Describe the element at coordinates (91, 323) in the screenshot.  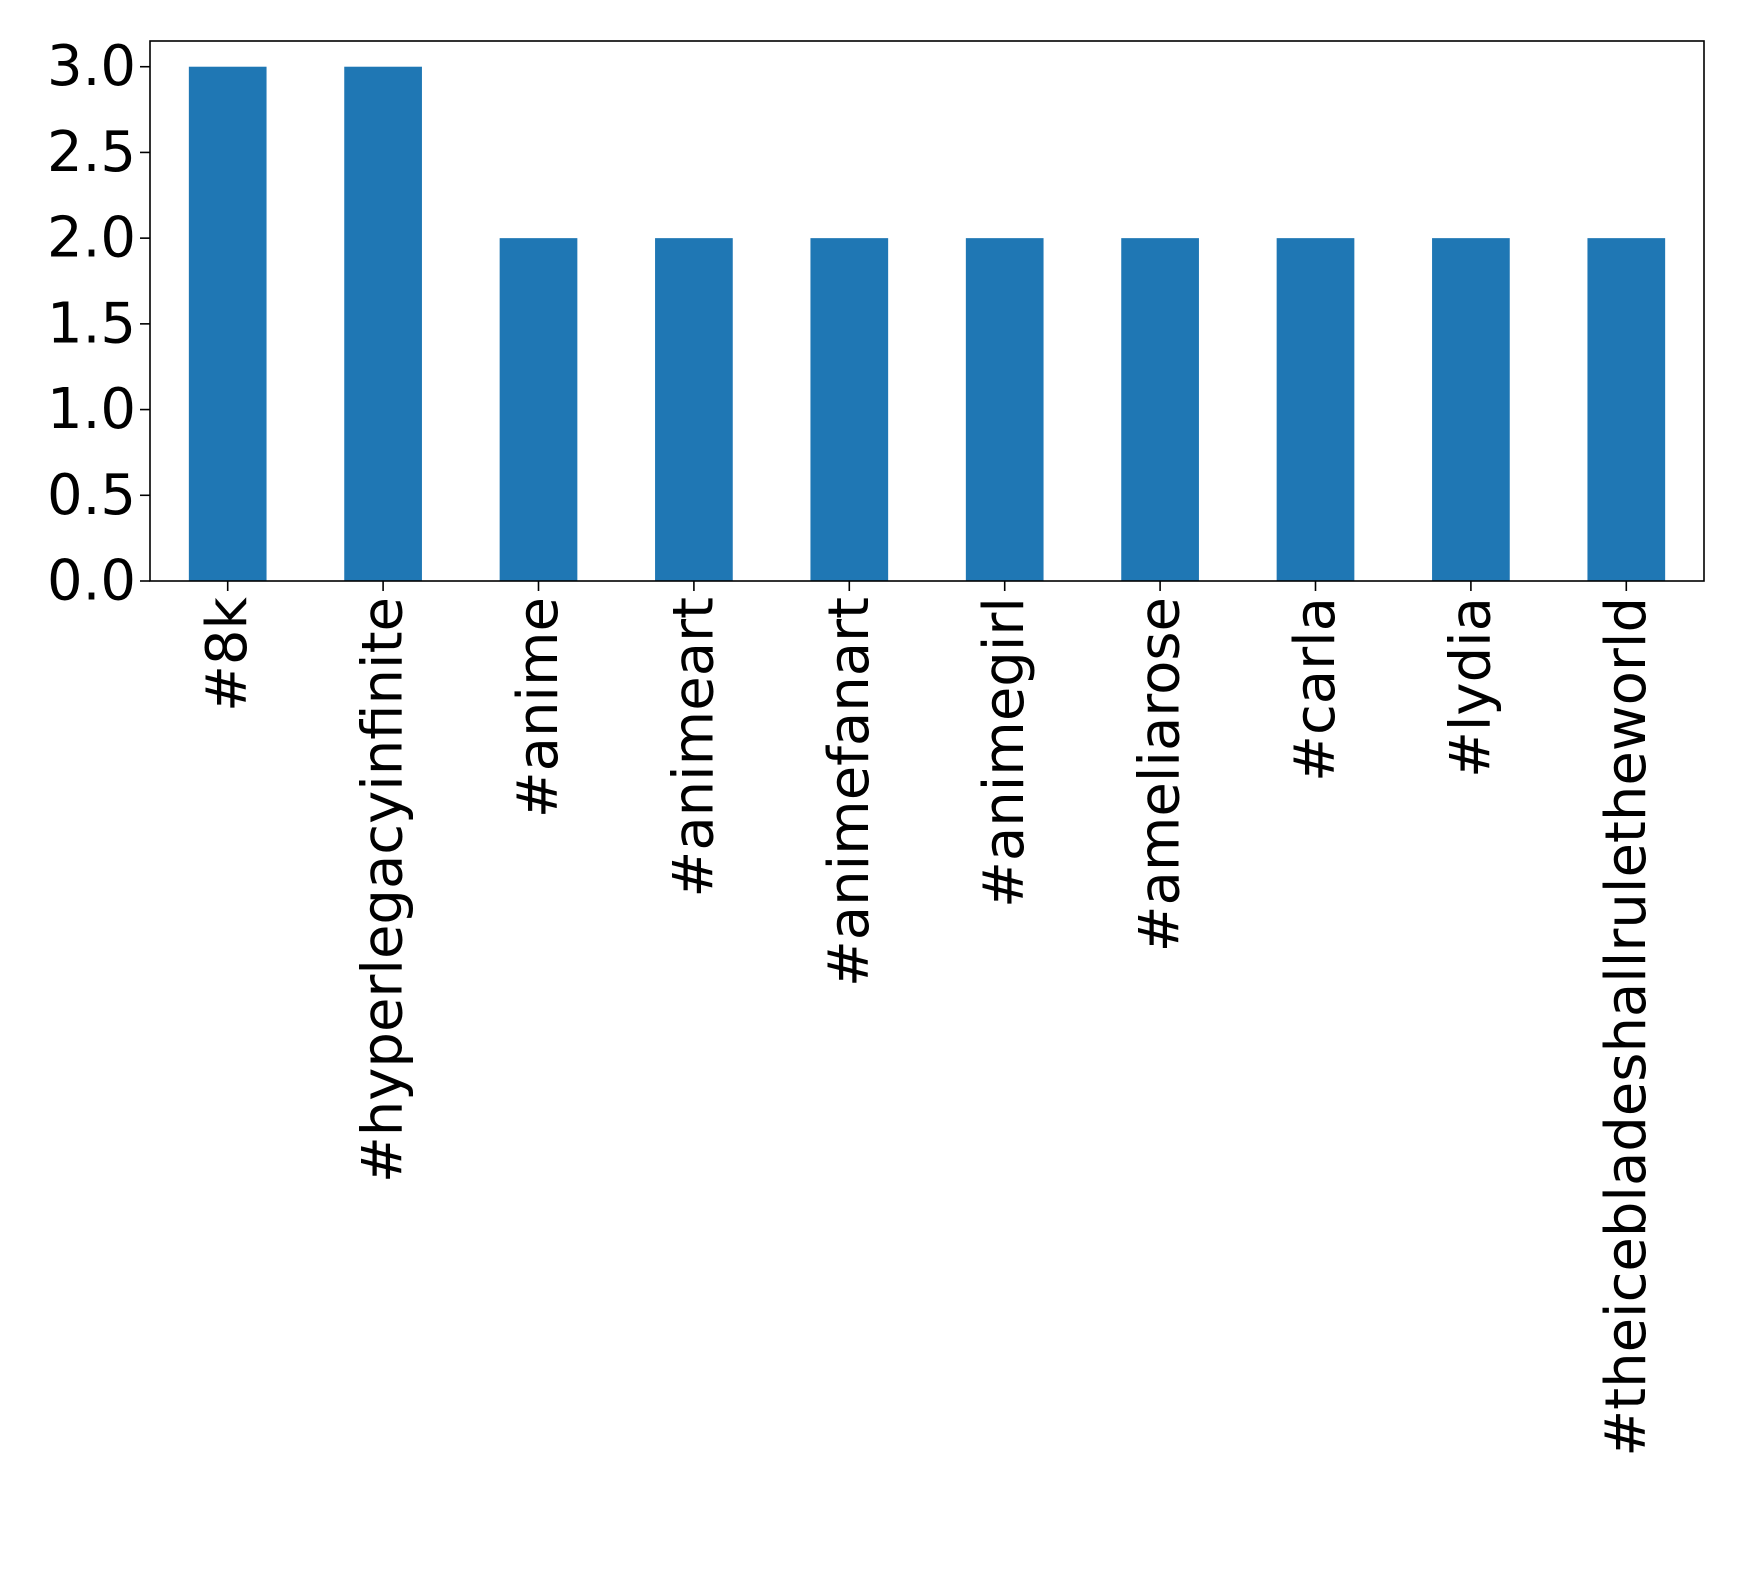
I see `y-tick-label: 1.5` at that location.